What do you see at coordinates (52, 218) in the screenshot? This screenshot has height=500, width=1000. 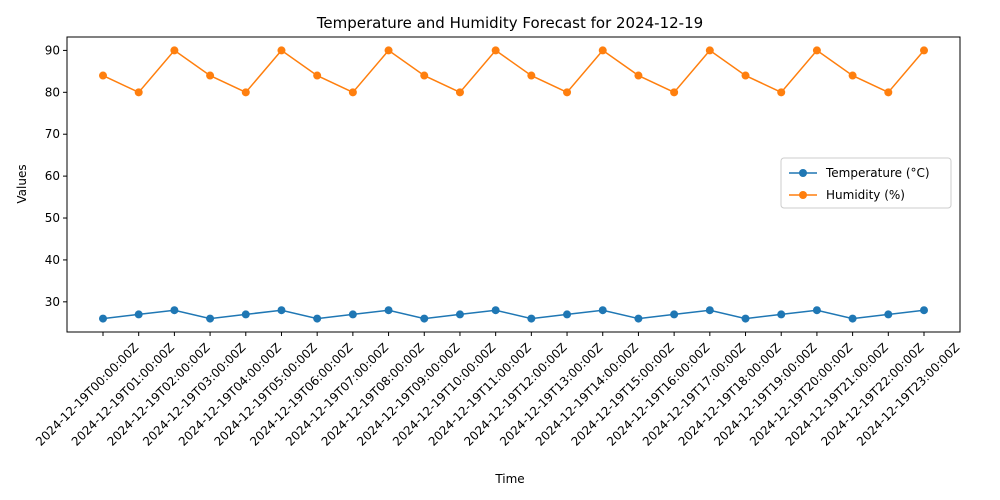 I see `y-tick-label: 50` at bounding box center [52, 218].